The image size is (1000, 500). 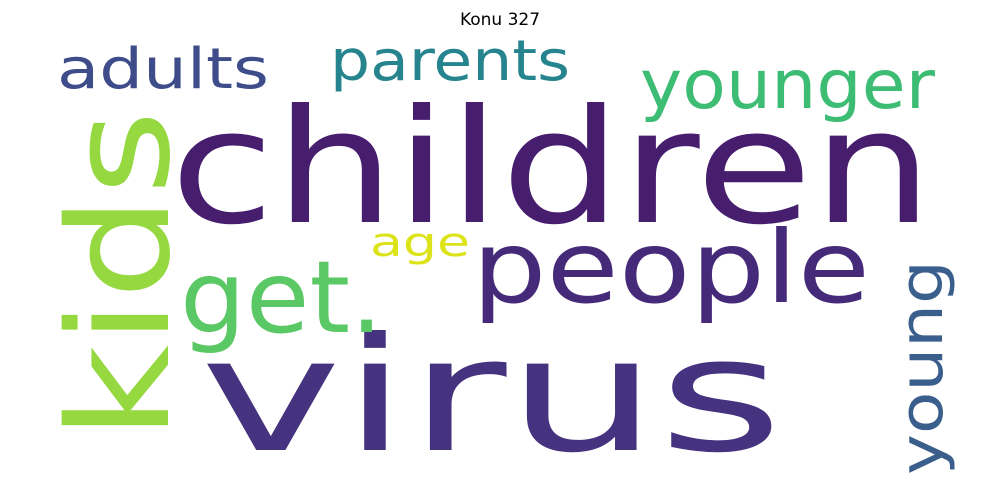 I want to click on word-younger: younger, so click(x=787, y=85).